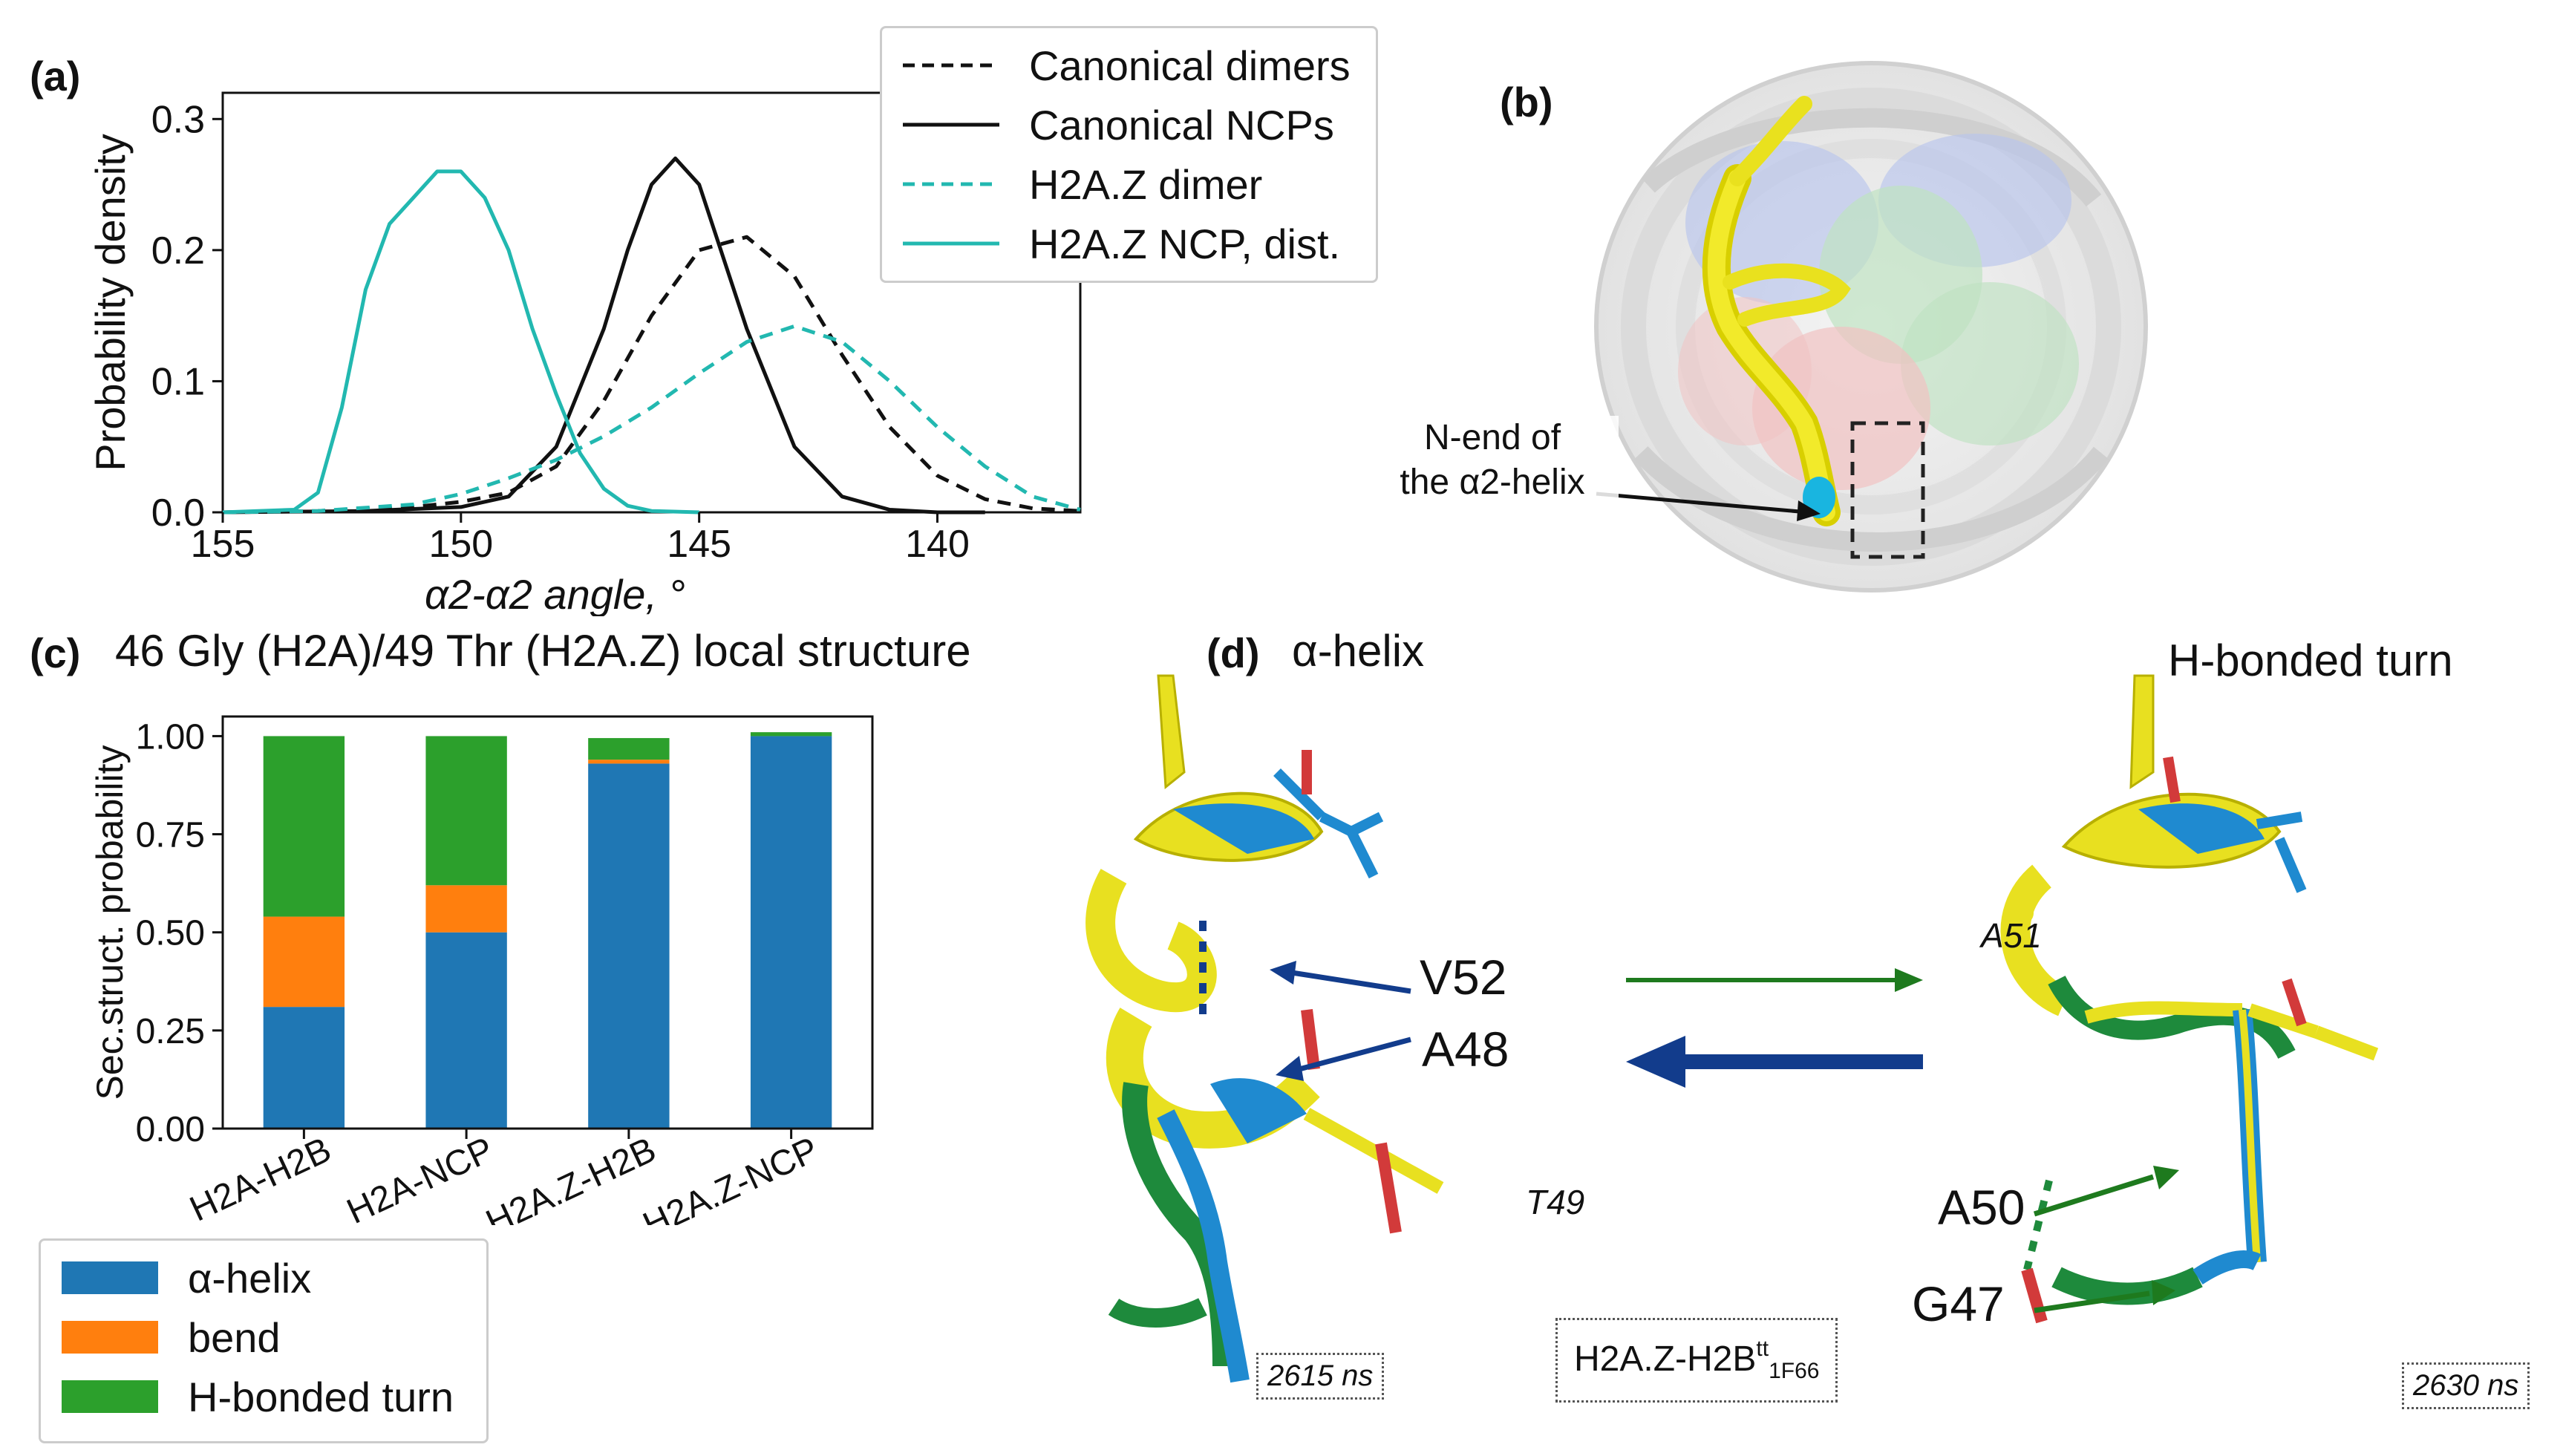 This screenshot has height=1456, width=2563. I want to click on legend-row-h2az-ncp: H2A.Z NCP, dist., so click(1129, 244).